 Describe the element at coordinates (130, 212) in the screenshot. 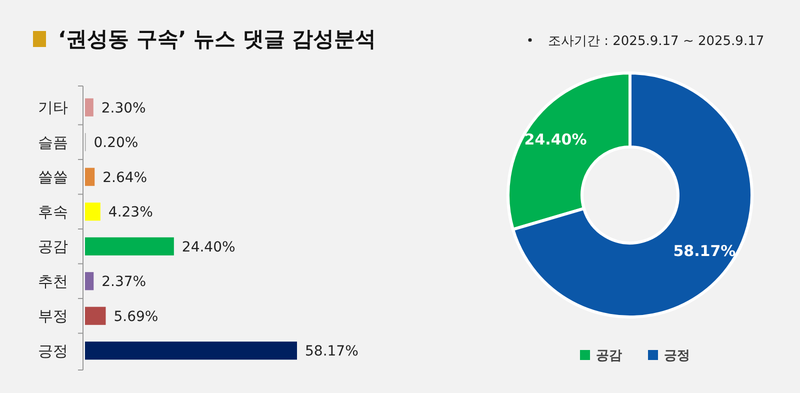

I see `data-label: 4.23%` at that location.